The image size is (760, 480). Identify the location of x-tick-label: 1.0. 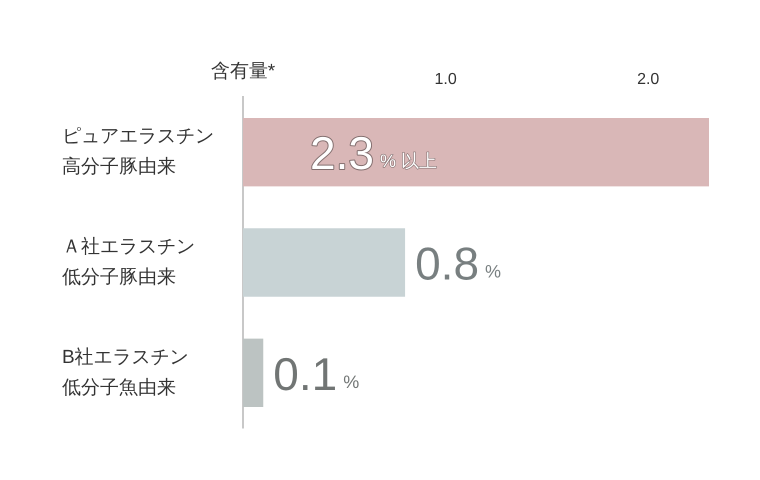
(445, 79).